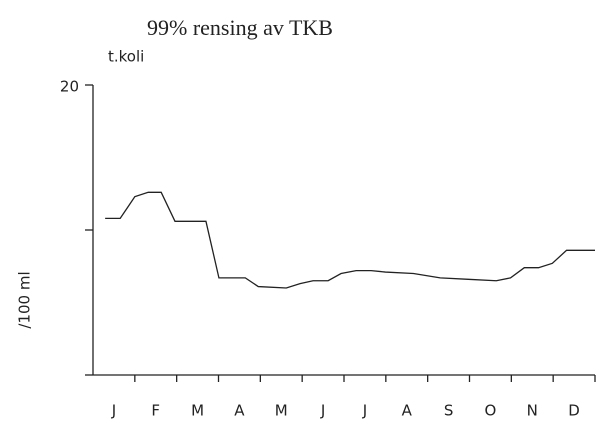  What do you see at coordinates (491, 411) in the screenshot?
I see `x-tick-label: O` at bounding box center [491, 411].